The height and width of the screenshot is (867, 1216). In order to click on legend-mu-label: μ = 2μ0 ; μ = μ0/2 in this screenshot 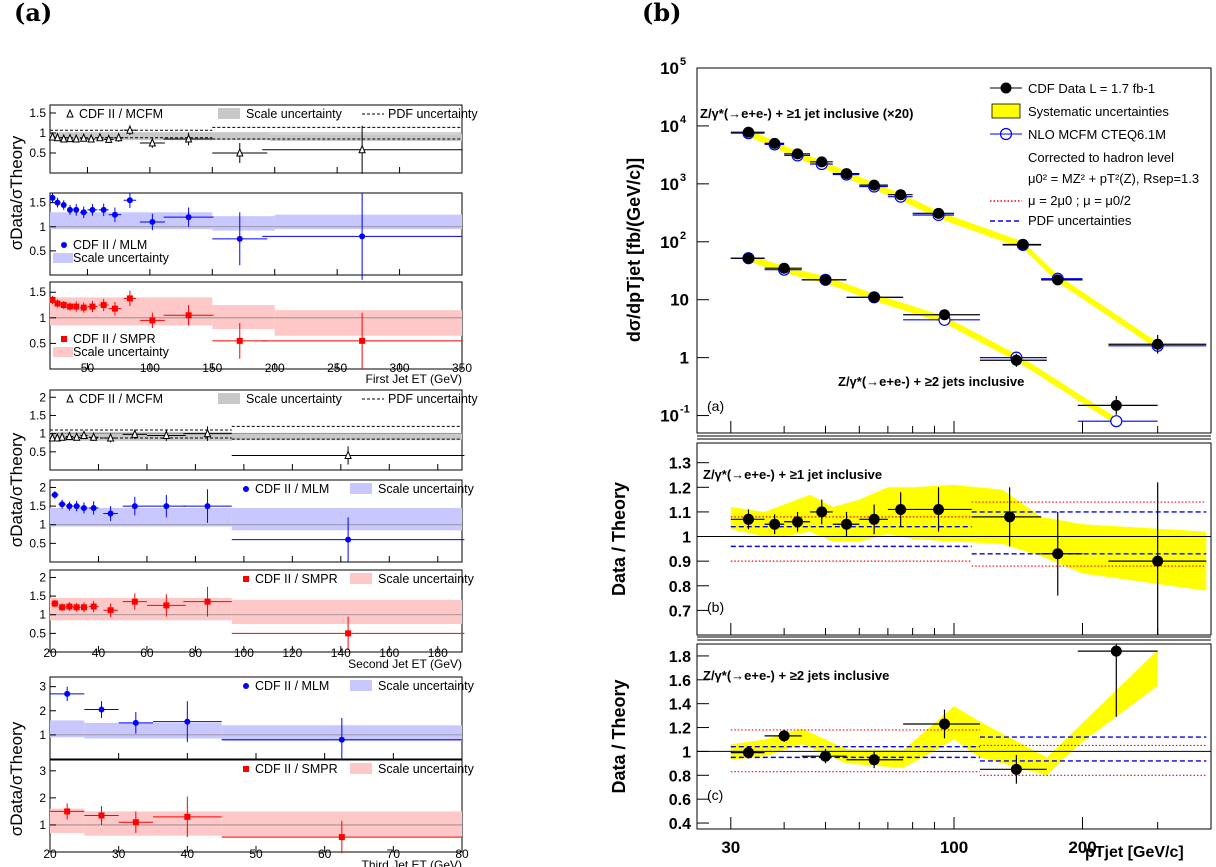, I will do `click(1079, 200)`.